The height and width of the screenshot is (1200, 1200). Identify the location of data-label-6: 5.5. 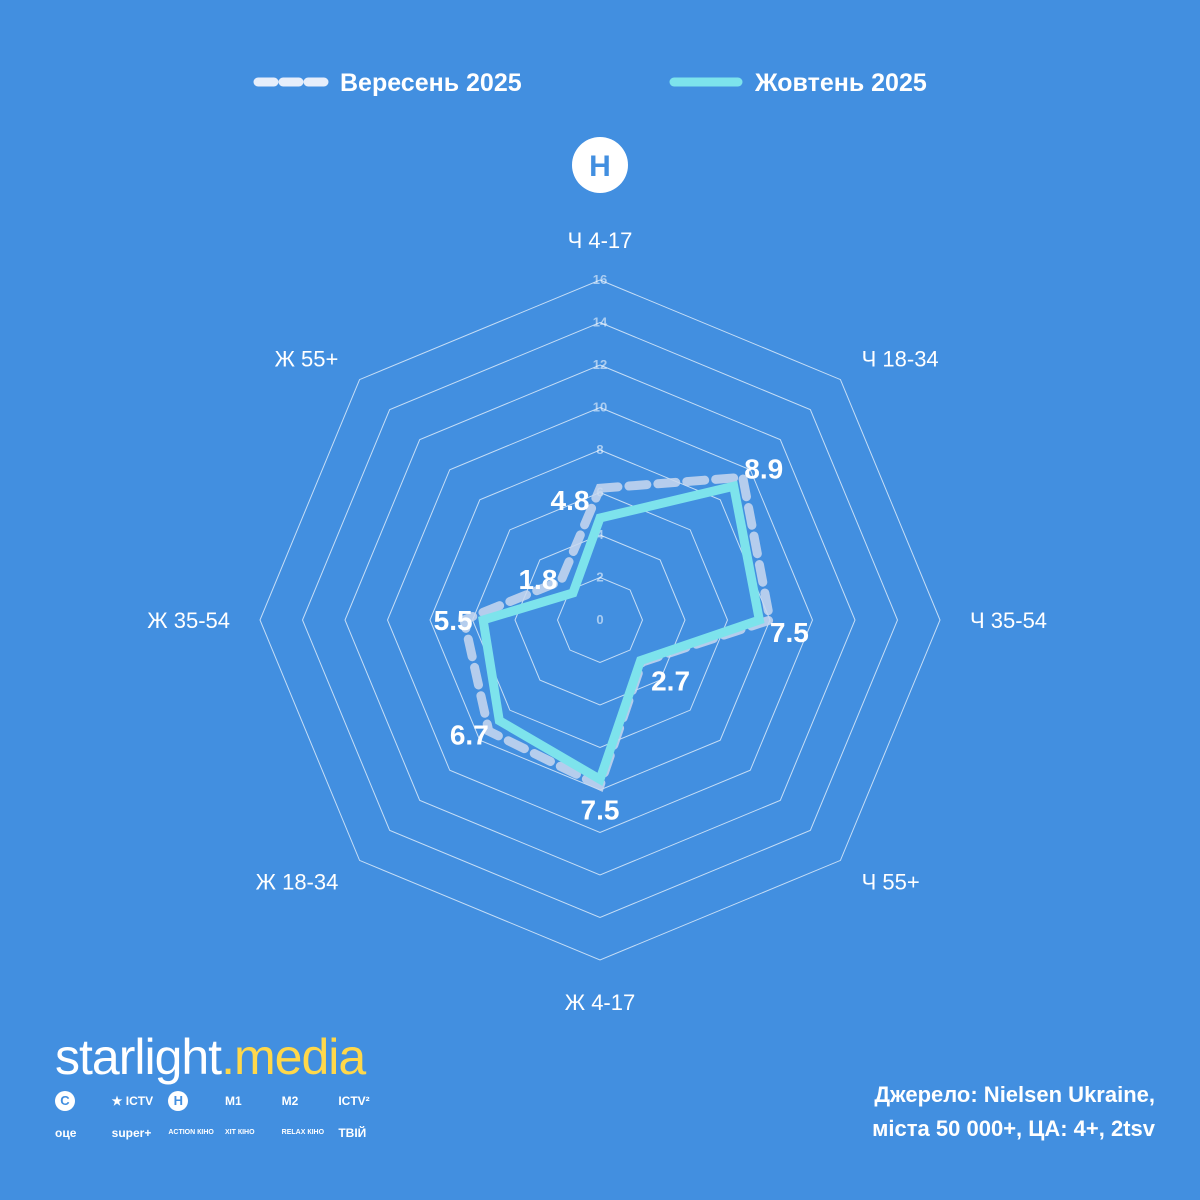
(453, 620).